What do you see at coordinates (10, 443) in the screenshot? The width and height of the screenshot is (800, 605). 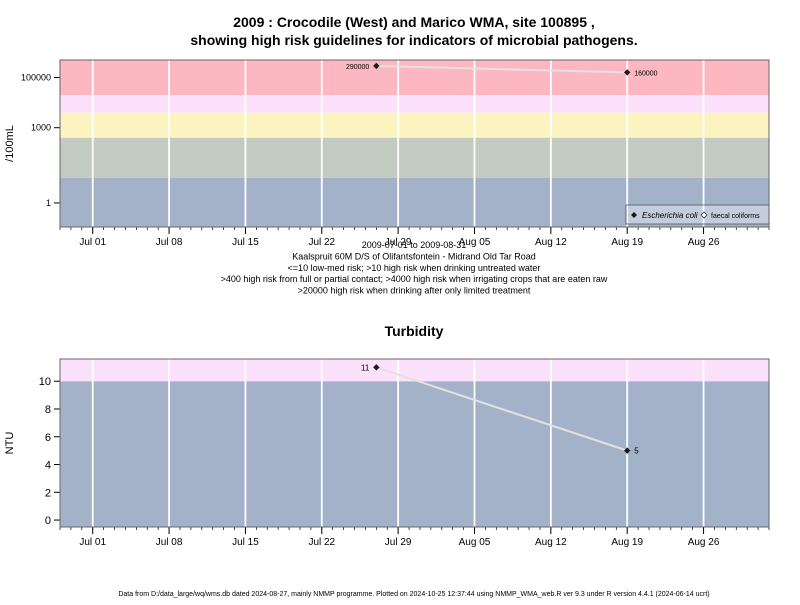 I see `y-axis-label: NTU` at bounding box center [10, 443].